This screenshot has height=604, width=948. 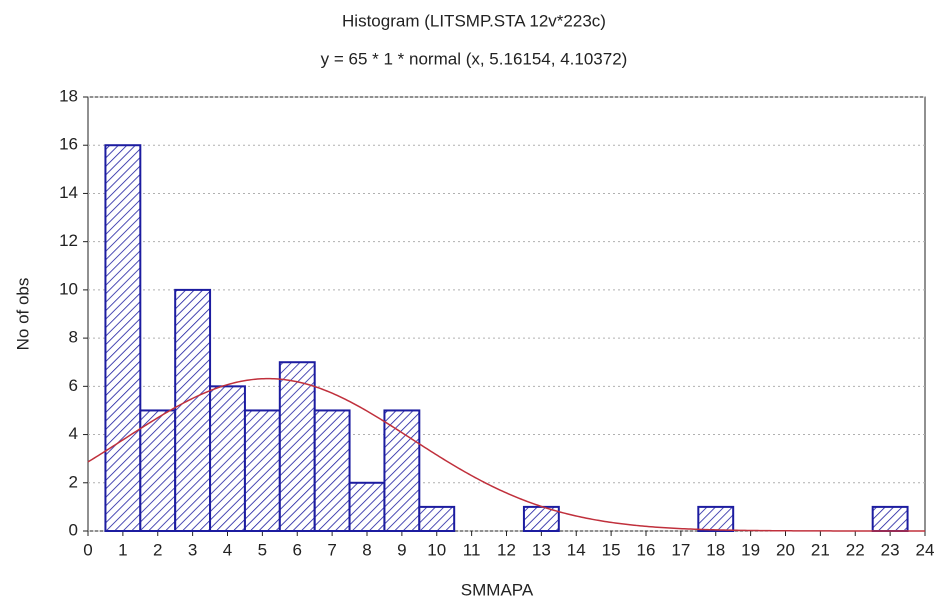 What do you see at coordinates (541, 549) in the screenshot?
I see `x-tick-label: 13` at bounding box center [541, 549].